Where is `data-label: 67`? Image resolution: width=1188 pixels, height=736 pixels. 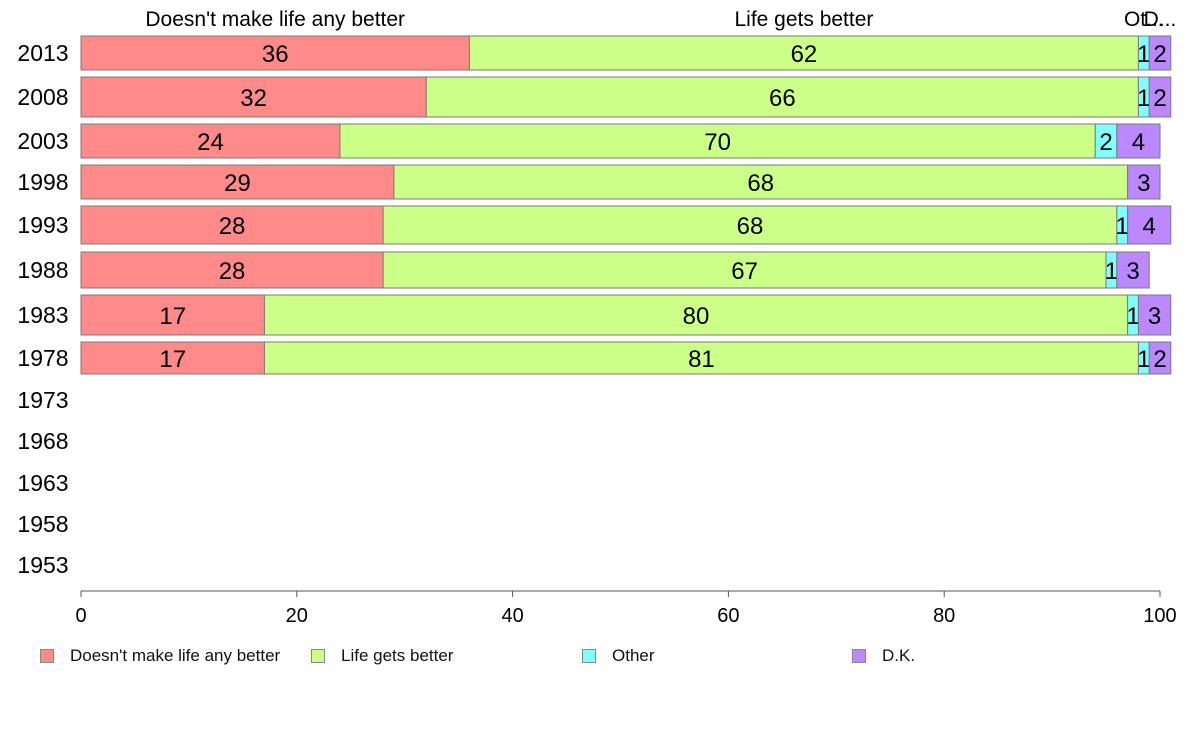
data-label: 67 is located at coordinates (744, 271).